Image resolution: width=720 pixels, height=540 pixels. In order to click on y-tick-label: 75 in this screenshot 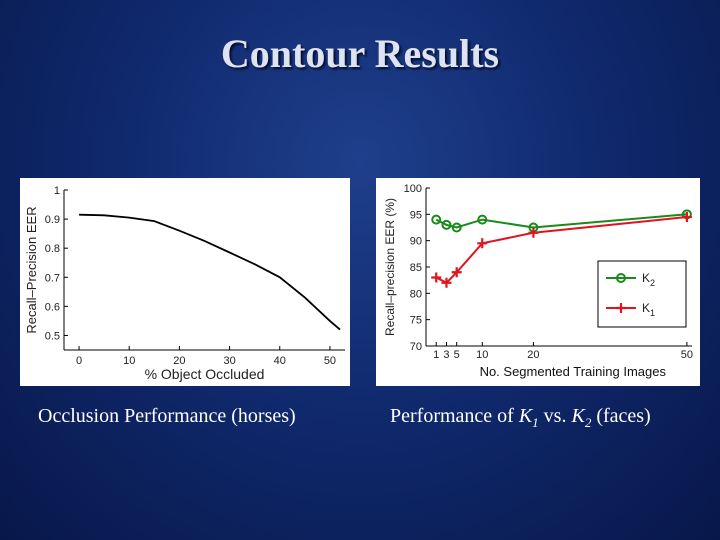, I will do `click(416, 321)`.